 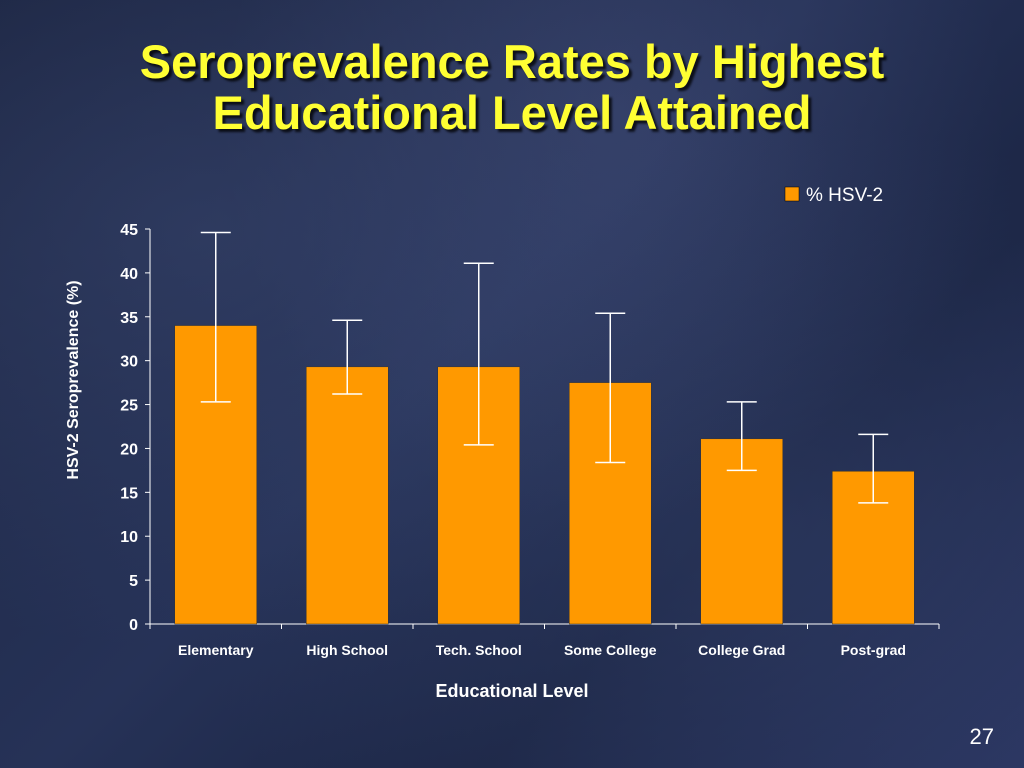 I want to click on x-tick-label: College Grad, so click(x=741, y=650).